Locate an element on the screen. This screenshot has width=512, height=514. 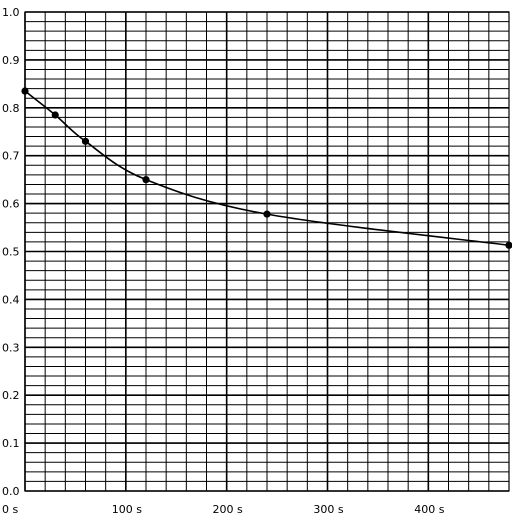
x-tick-label: 100 s is located at coordinates (127, 508).